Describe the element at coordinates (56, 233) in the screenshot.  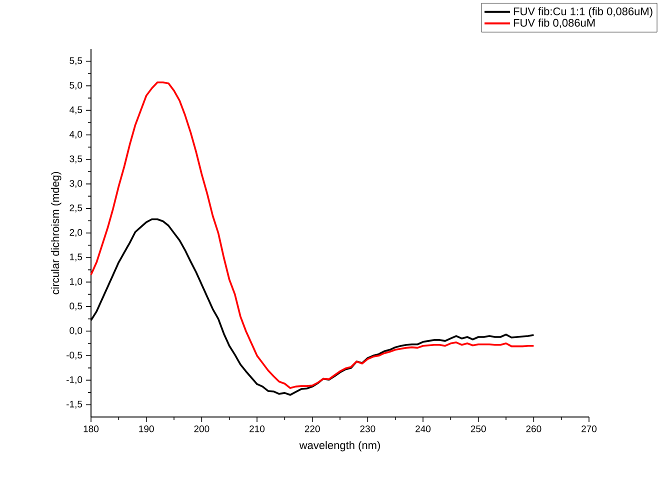
I see `y-axis-title: circular dichroism (mdeg)` at that location.